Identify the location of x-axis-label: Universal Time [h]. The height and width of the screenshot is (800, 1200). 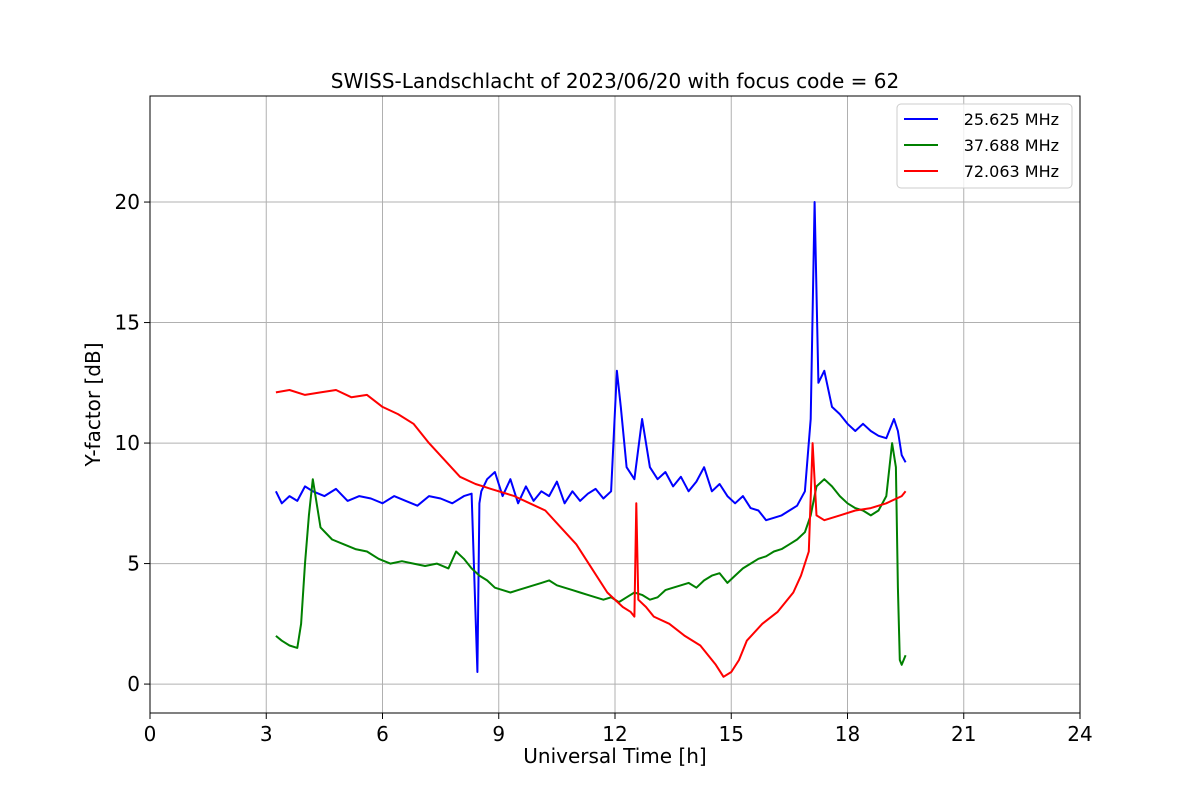
(614, 756).